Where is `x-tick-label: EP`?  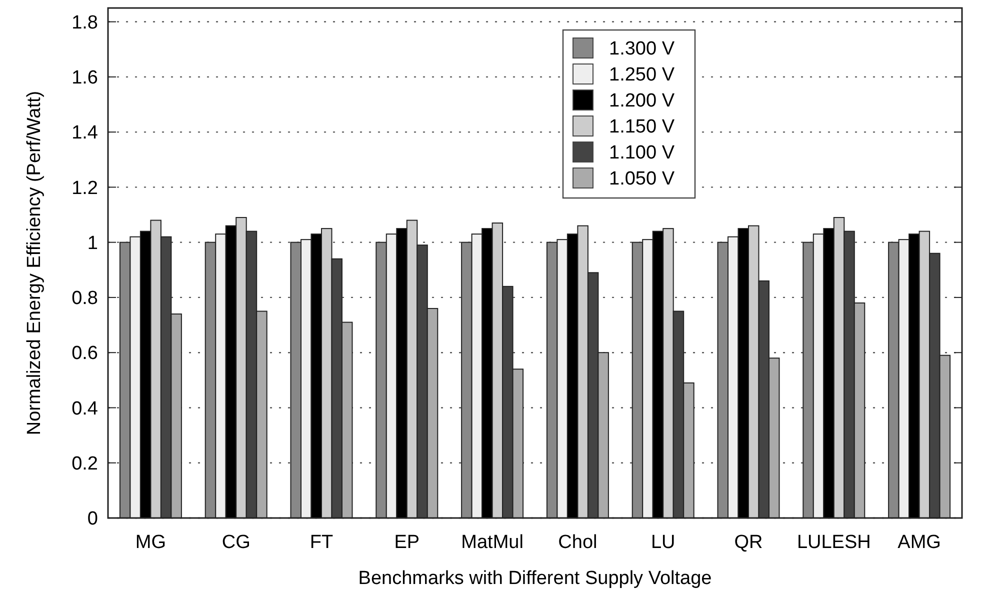 x-tick-label: EP is located at coordinates (407, 542).